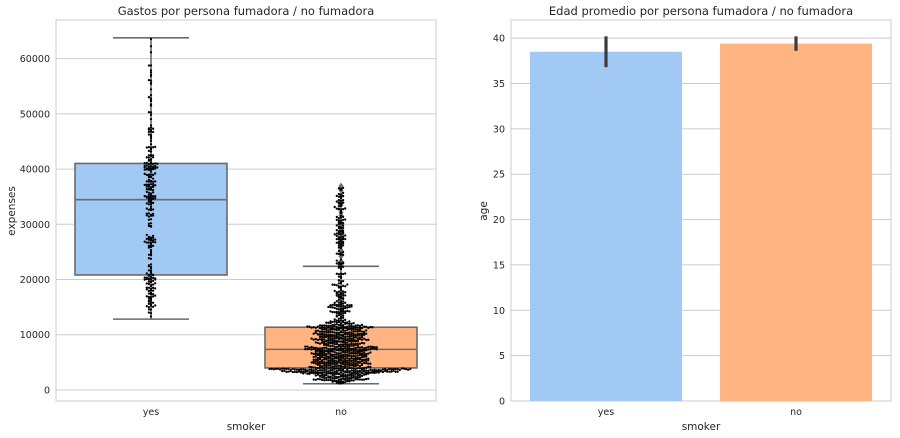 Image resolution: width=900 pixels, height=438 pixels. What do you see at coordinates (499, 39) in the screenshot?
I see `y-tick-label: 40` at bounding box center [499, 39].